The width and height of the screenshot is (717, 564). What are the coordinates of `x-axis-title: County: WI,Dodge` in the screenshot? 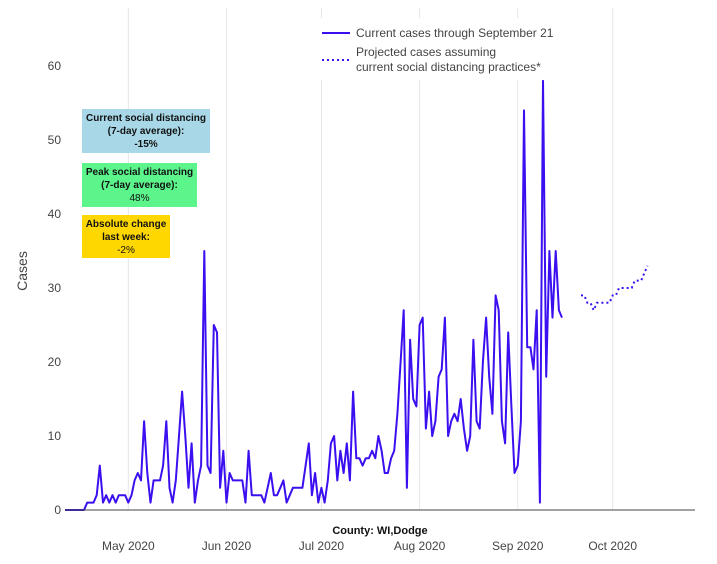 It's located at (379, 531).